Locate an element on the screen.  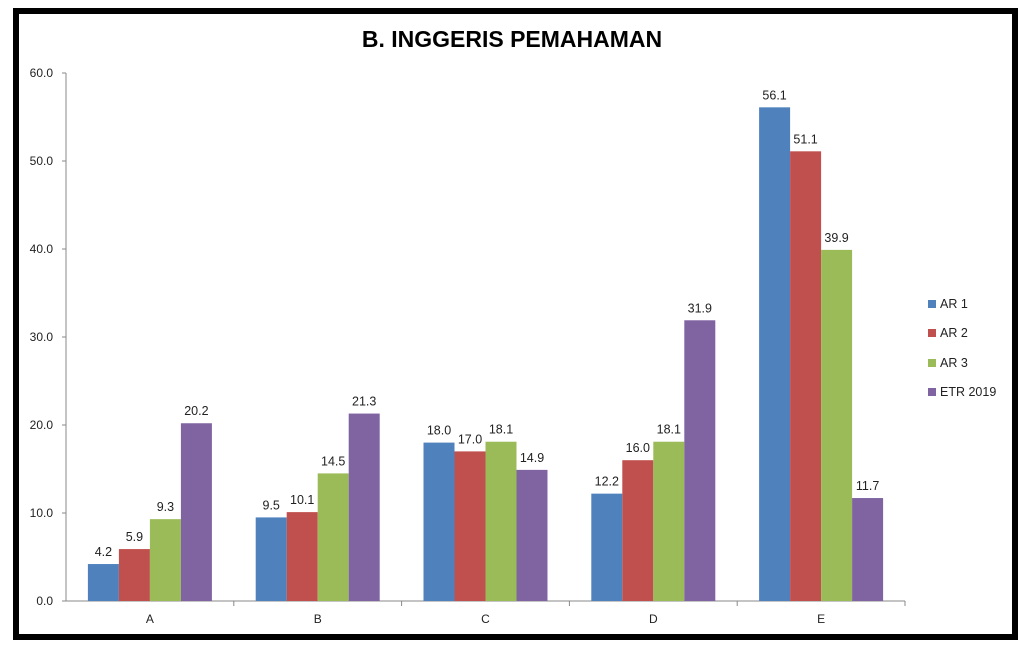
data-label: 18.0 is located at coordinates (439, 431).